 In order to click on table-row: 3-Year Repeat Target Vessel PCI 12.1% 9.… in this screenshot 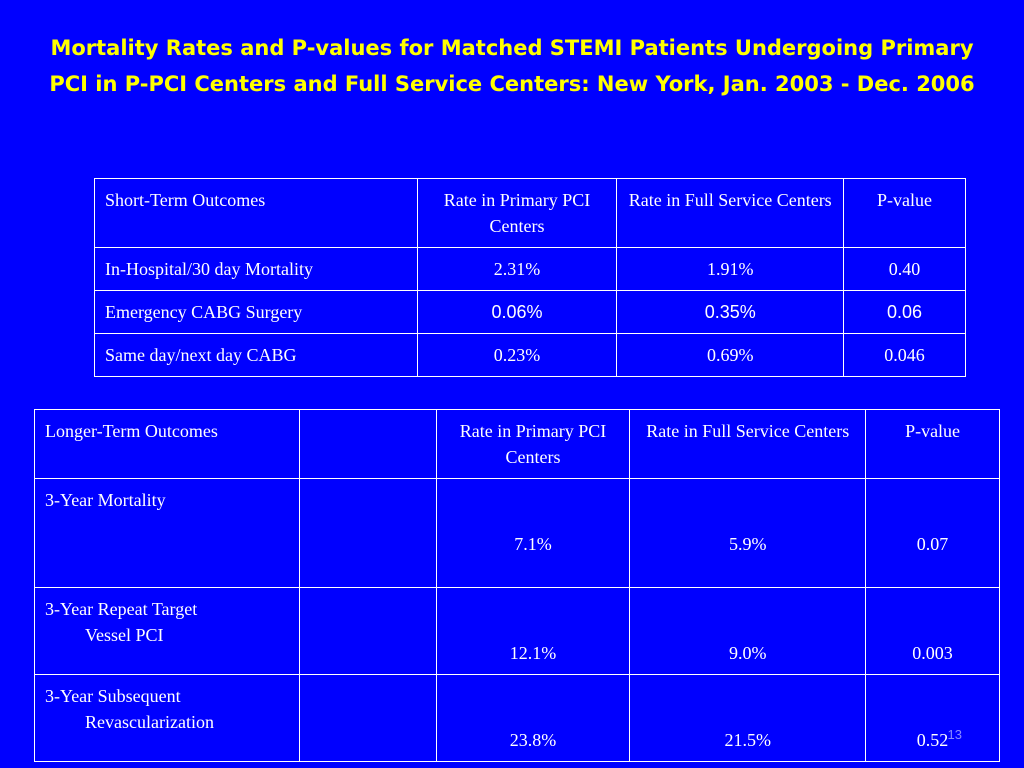, I will do `click(517, 631)`.